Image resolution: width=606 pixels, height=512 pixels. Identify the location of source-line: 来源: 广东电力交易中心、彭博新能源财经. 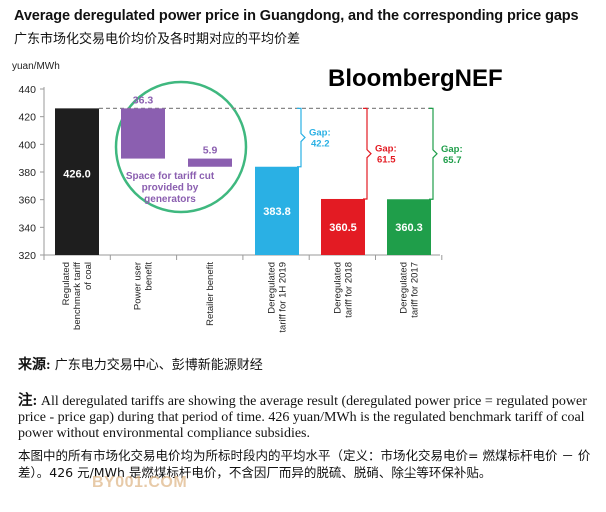
(140, 364).